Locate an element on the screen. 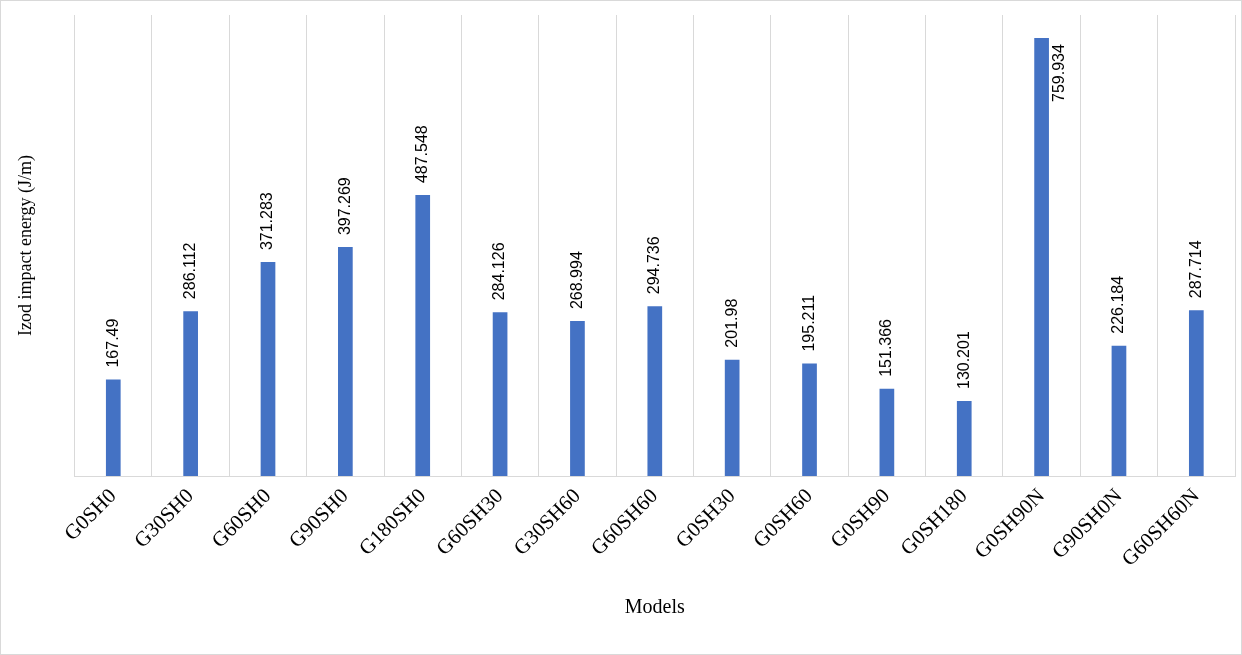  x-axis-title: Models is located at coordinates (655, 606).